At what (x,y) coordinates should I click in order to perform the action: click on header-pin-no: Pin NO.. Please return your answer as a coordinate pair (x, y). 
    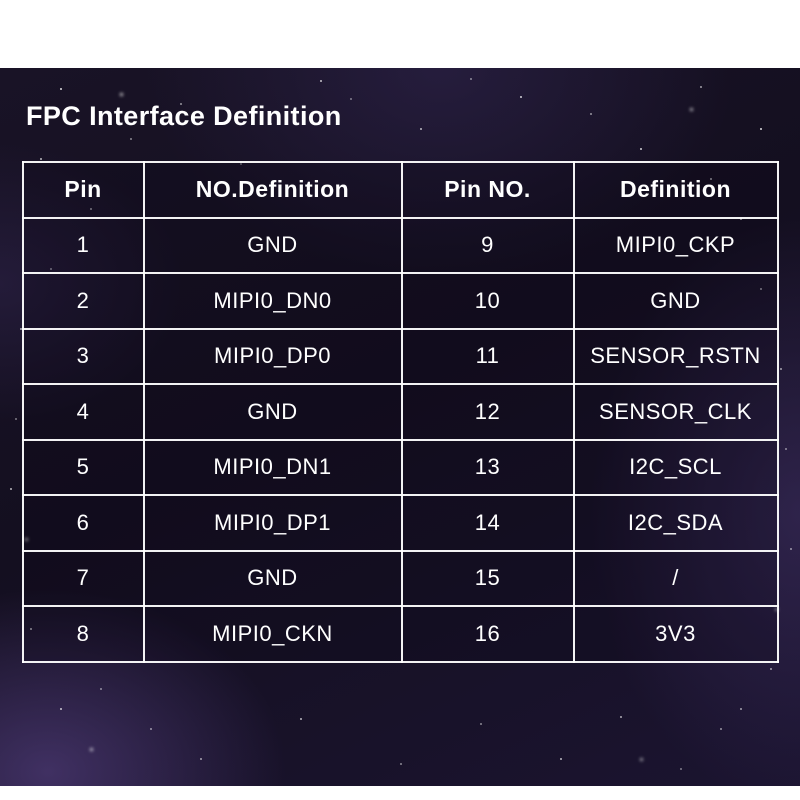
    Looking at the image, I should click on (487, 190).